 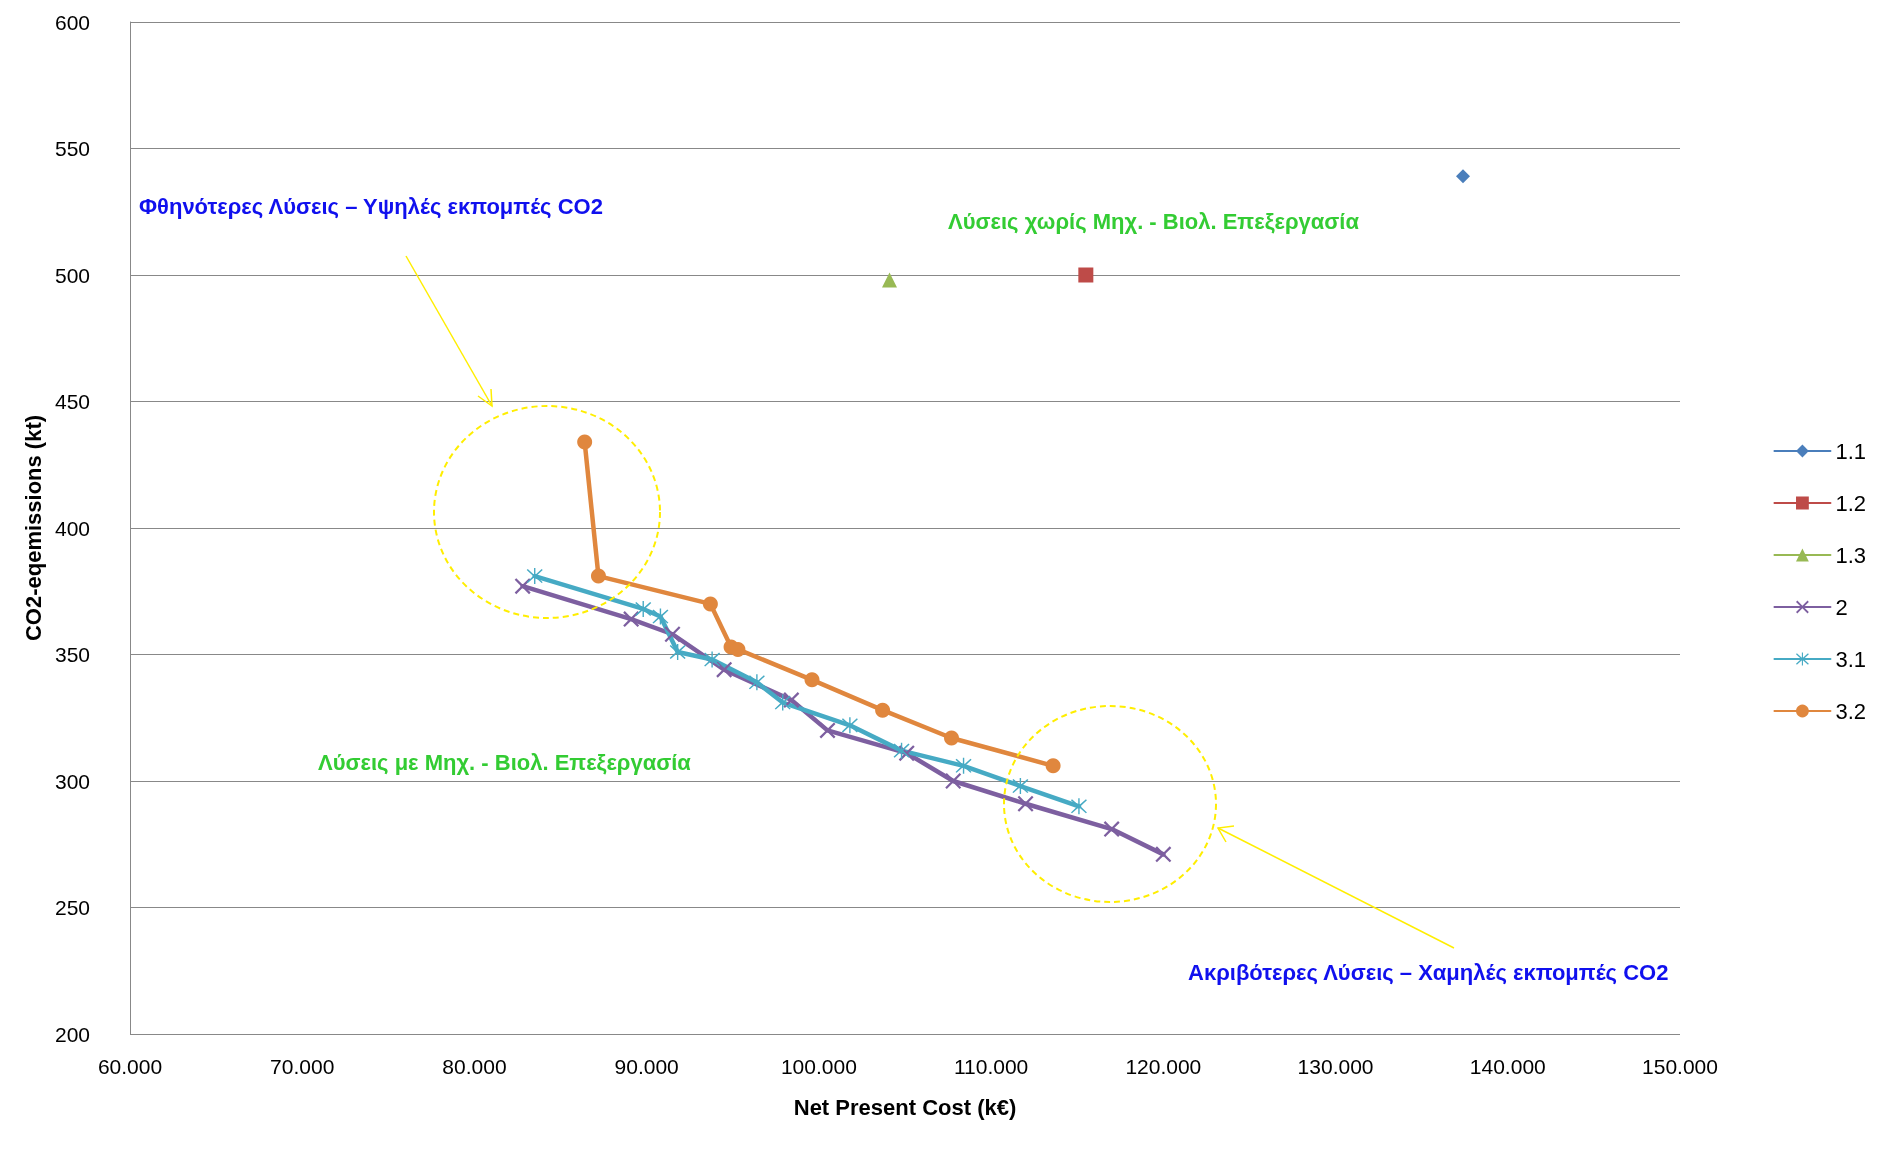 What do you see at coordinates (72, 781) in the screenshot?
I see `y-tick-label: 300` at bounding box center [72, 781].